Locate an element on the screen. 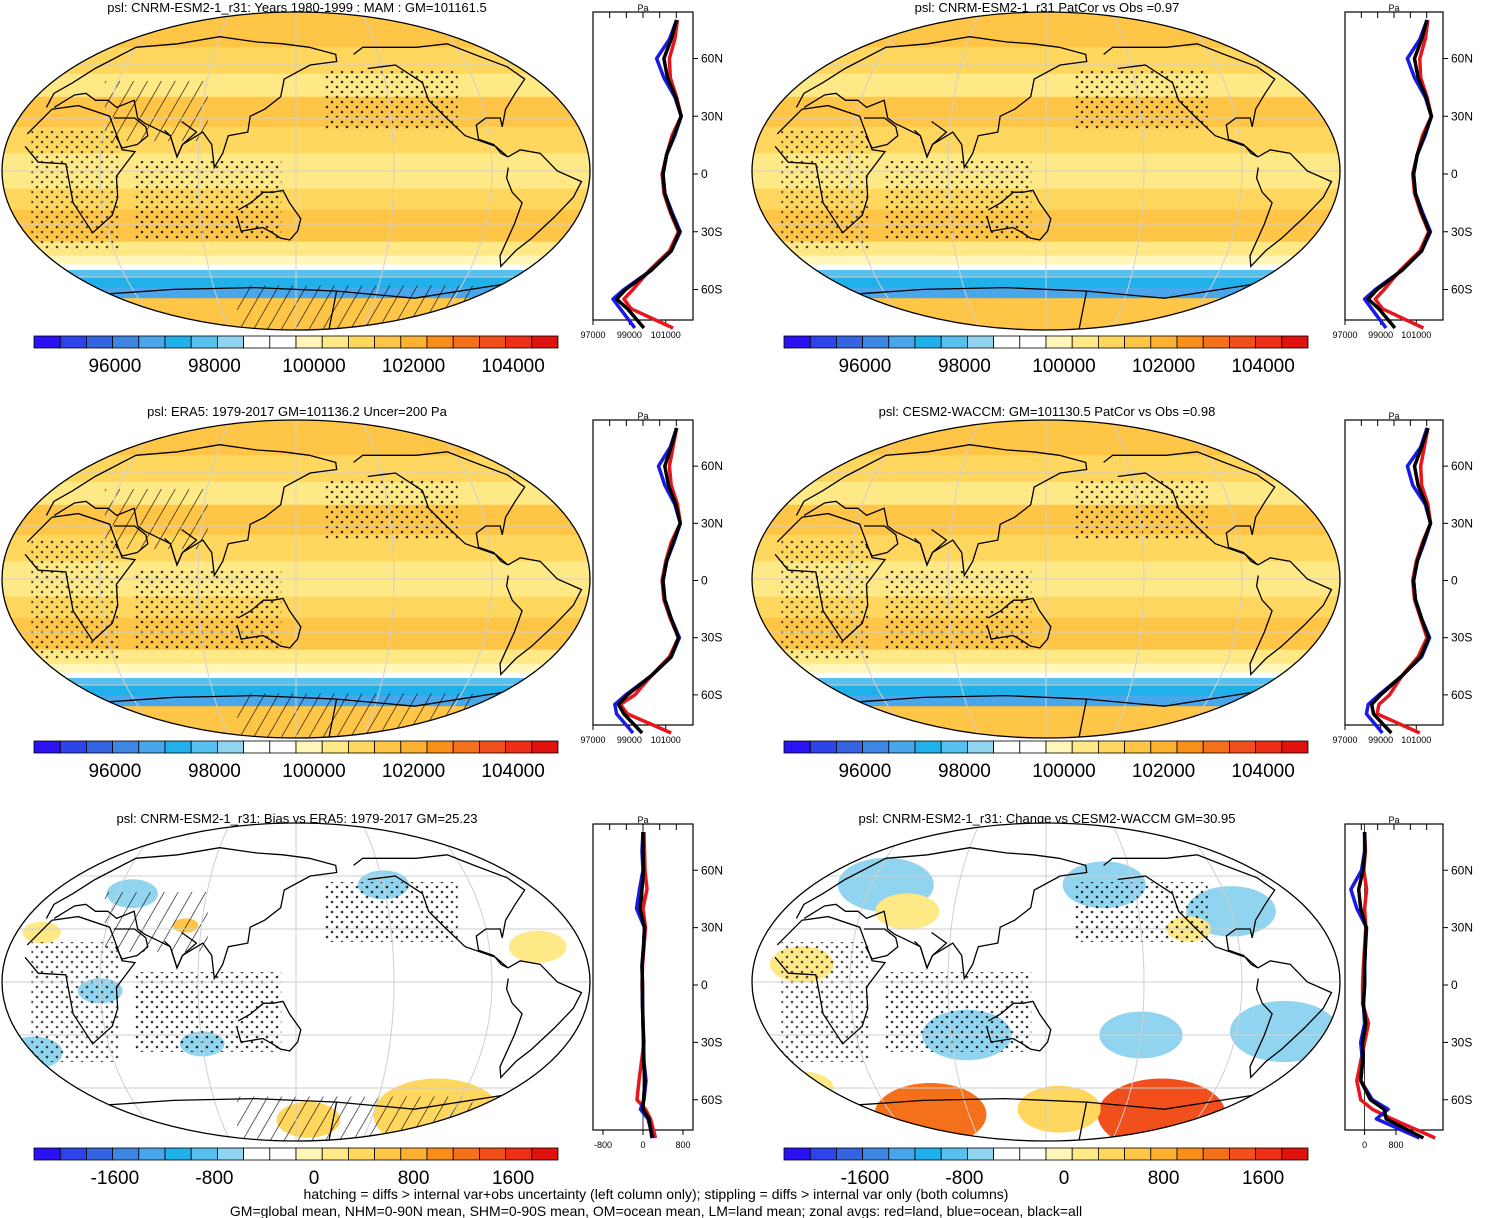 The height and width of the screenshot is (1218, 1485). colorbar: -1600 -800 0 800 1600 is located at coordinates (296, 1168).